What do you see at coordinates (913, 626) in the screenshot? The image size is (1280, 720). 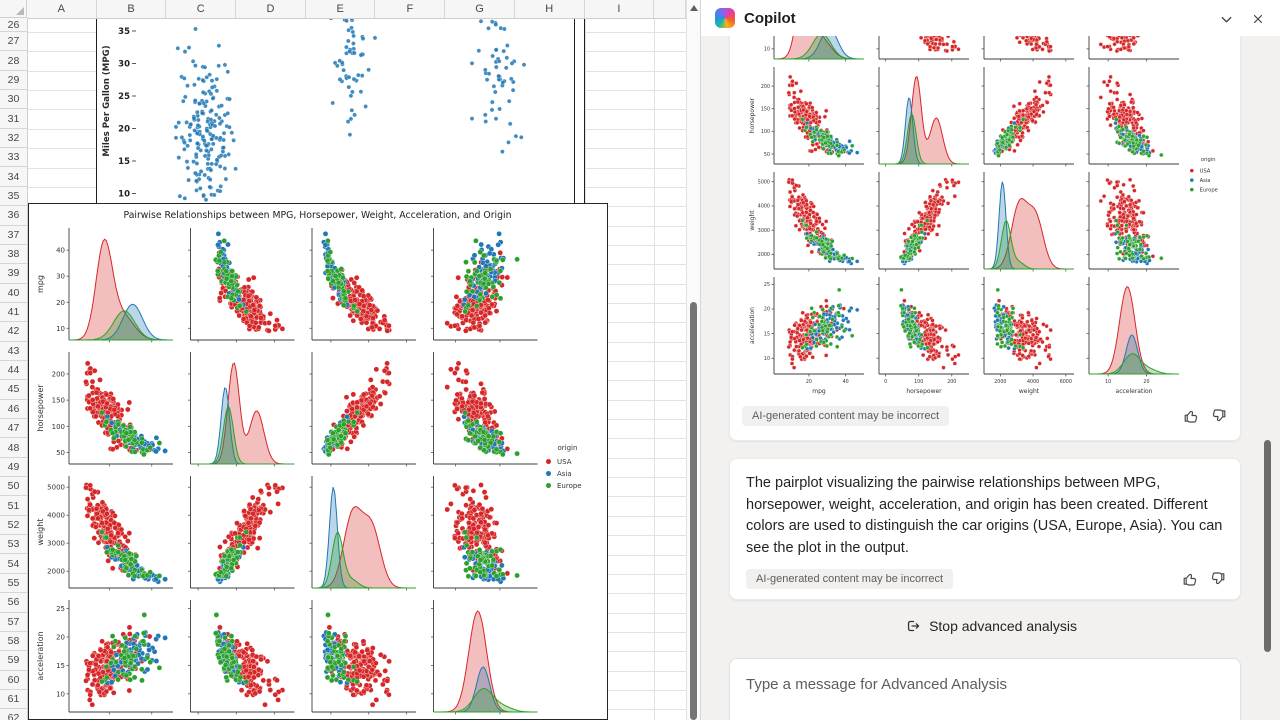 I see `exit-arrow-icon` at bounding box center [913, 626].